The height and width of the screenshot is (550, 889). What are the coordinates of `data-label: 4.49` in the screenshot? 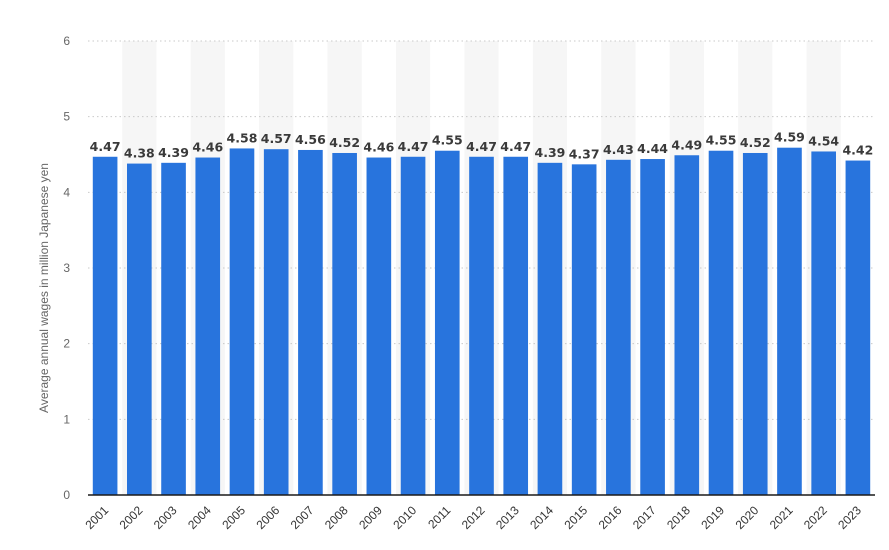 It's located at (686, 144).